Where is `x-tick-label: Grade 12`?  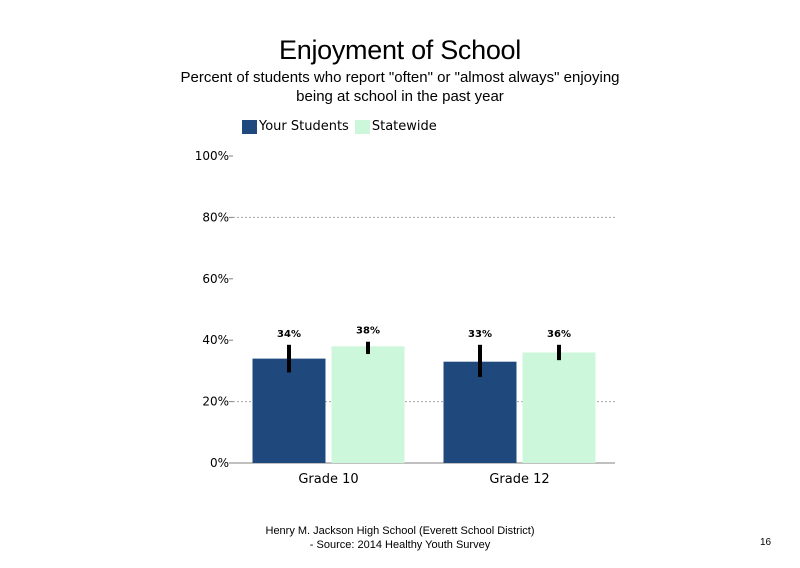 x-tick-label: Grade 12 is located at coordinates (519, 479).